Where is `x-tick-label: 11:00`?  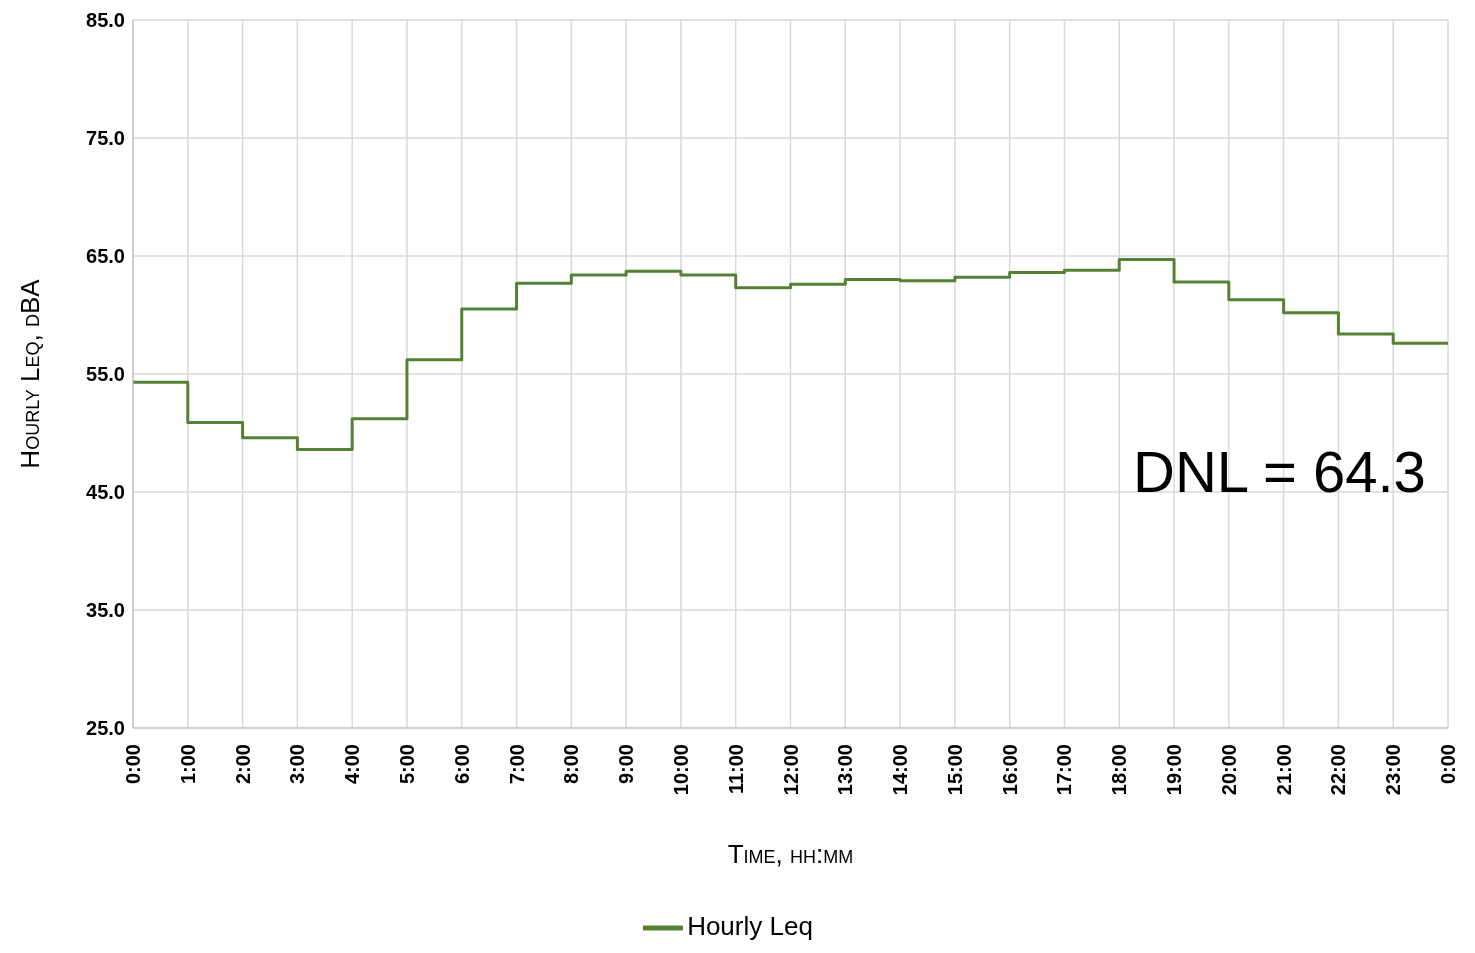 x-tick-label: 11:00 is located at coordinates (735, 769).